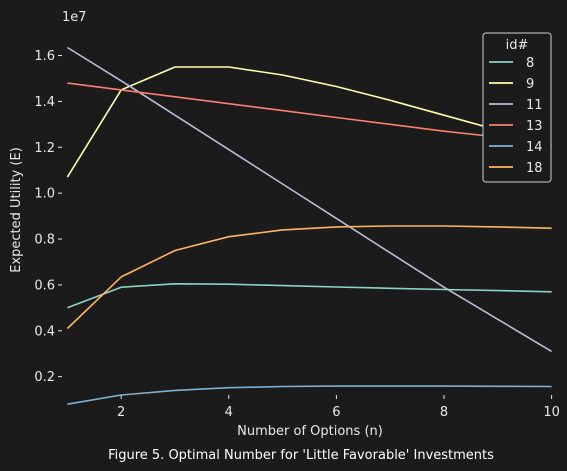 This screenshot has width=567, height=471. Describe the element at coordinates (44, 56) in the screenshot. I see `y-tick-label: 1.6` at that location.